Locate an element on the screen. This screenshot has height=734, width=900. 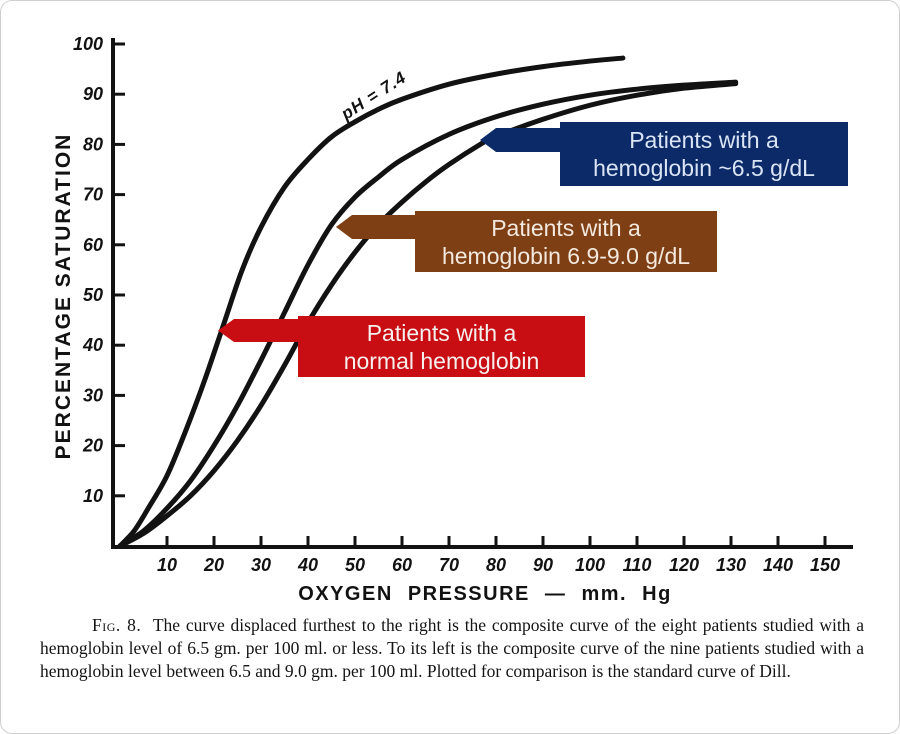
y-tick-label: 60 is located at coordinates (93, 245).